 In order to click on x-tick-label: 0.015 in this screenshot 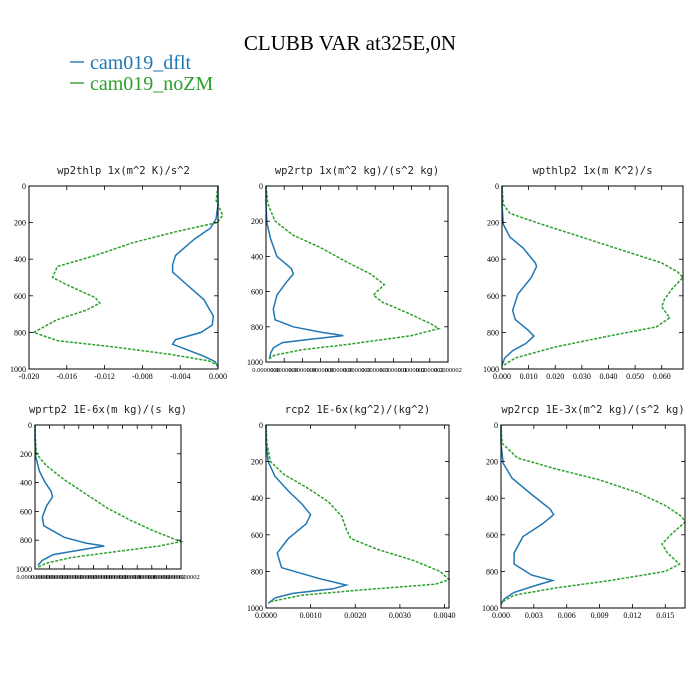, I will do `click(665, 615)`.